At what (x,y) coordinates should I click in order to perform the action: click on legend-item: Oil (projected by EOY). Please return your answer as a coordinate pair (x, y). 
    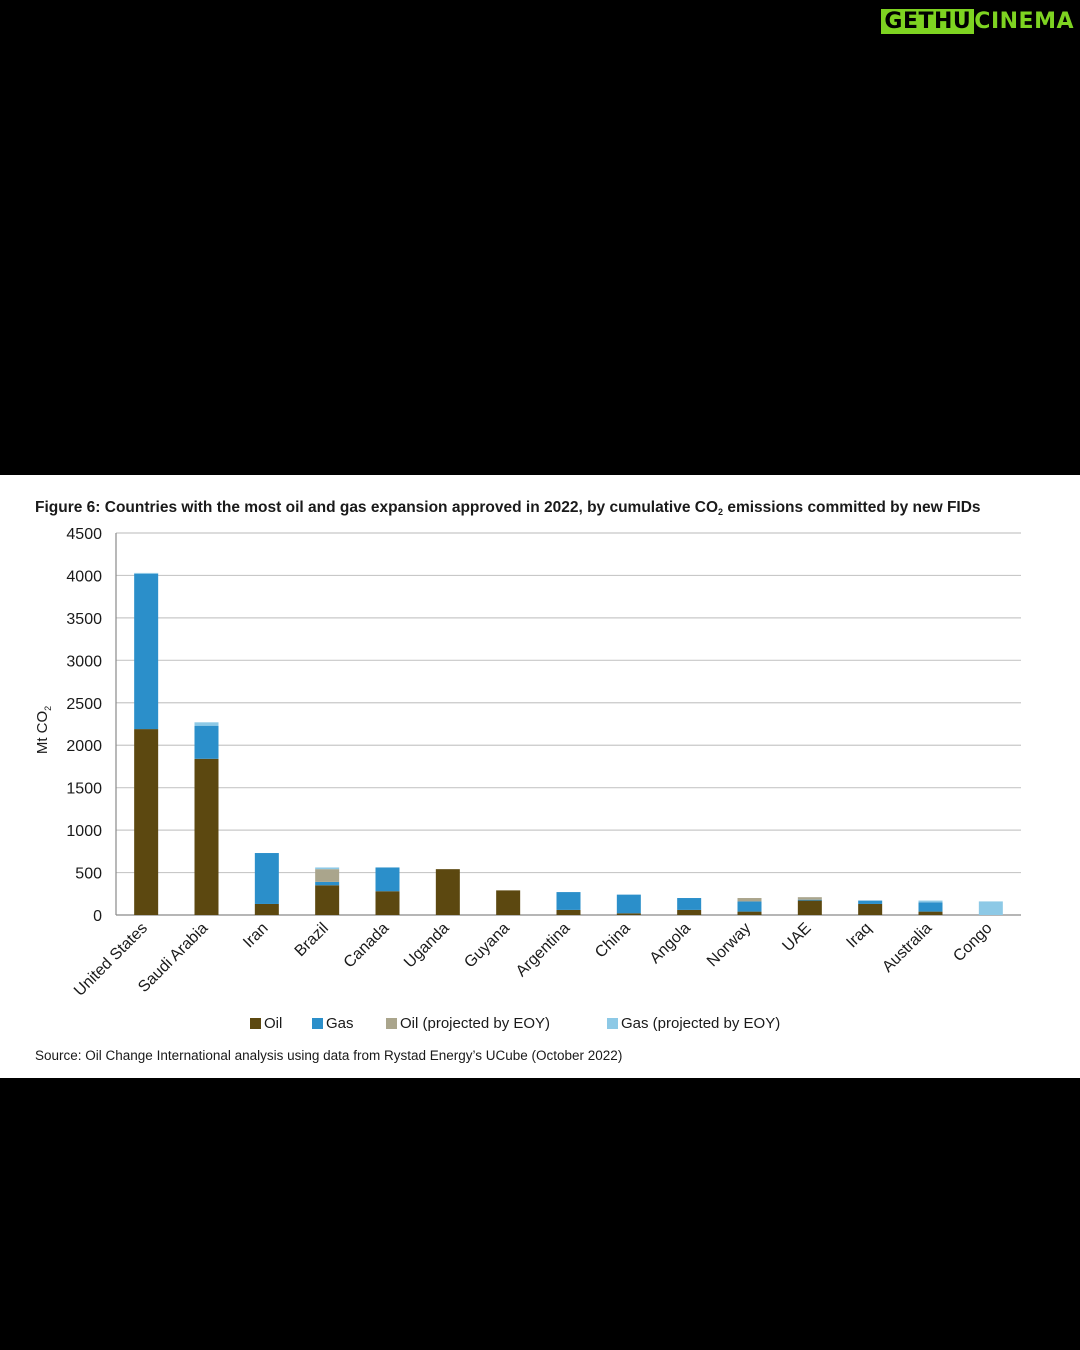
    Looking at the image, I should click on (468, 1023).